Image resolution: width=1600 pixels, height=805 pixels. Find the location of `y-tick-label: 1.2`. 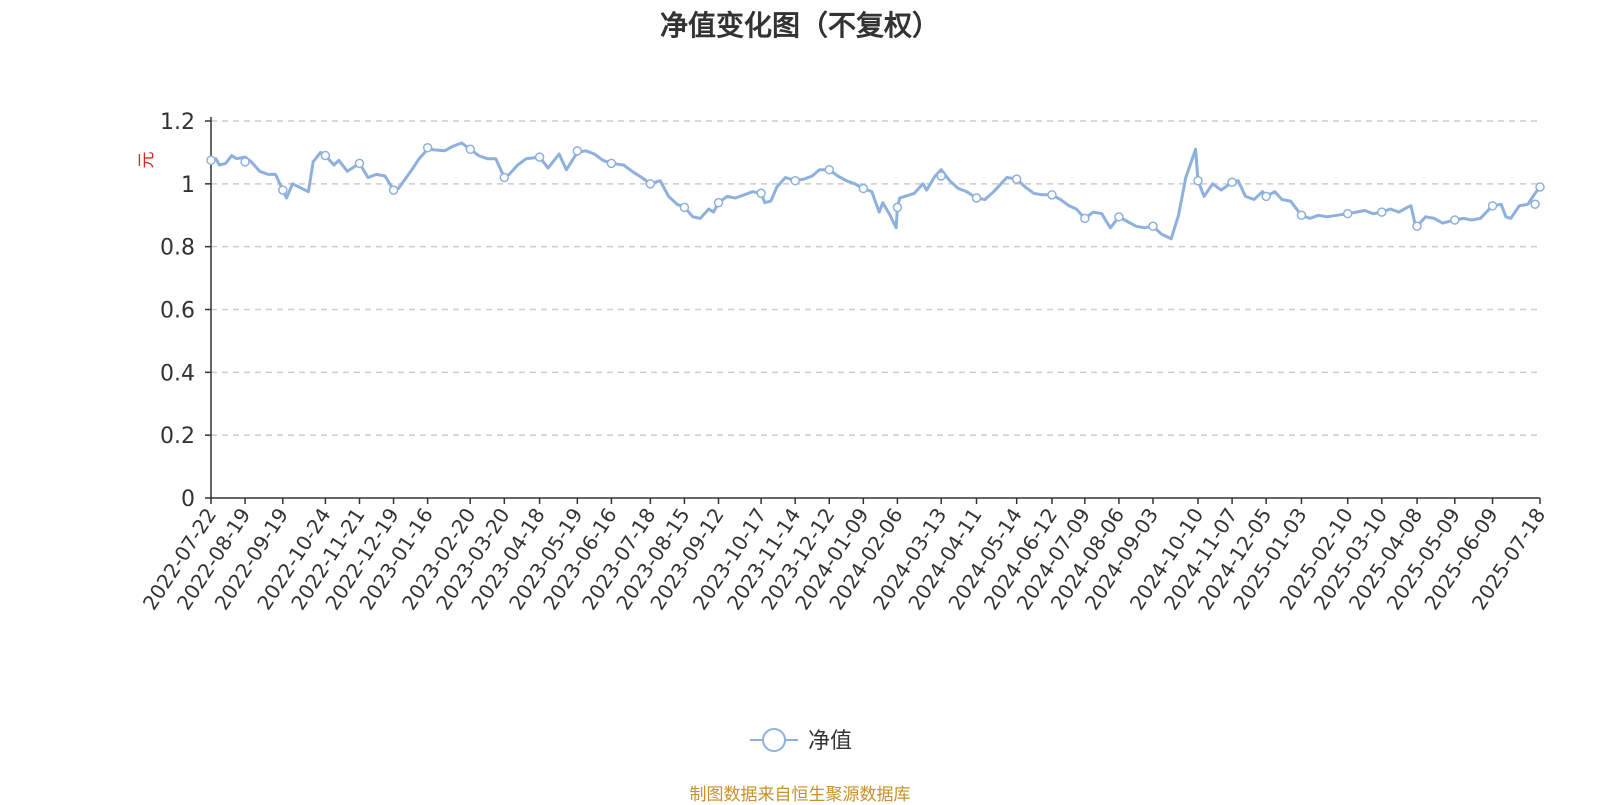

y-tick-label: 1.2 is located at coordinates (177, 122).